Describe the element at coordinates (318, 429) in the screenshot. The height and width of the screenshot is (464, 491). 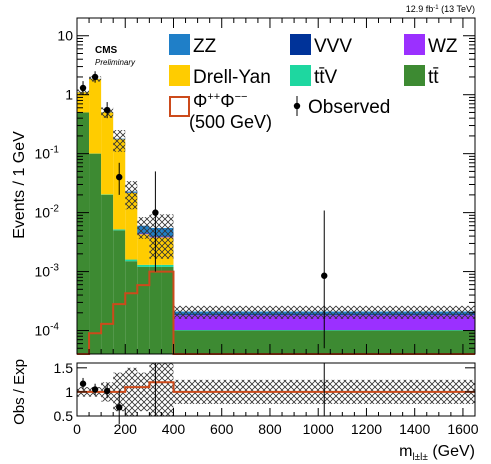
I see `x-tick-label-5: 1000` at that location.